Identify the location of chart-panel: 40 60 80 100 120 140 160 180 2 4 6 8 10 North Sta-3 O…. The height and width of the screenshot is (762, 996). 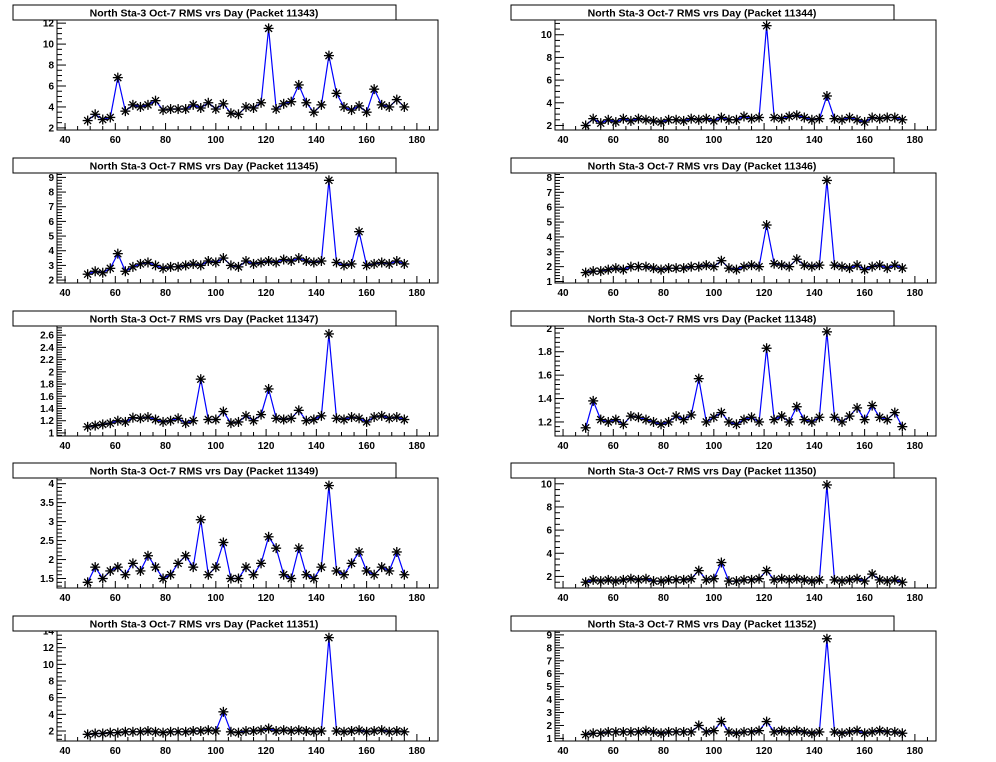
(723, 75).